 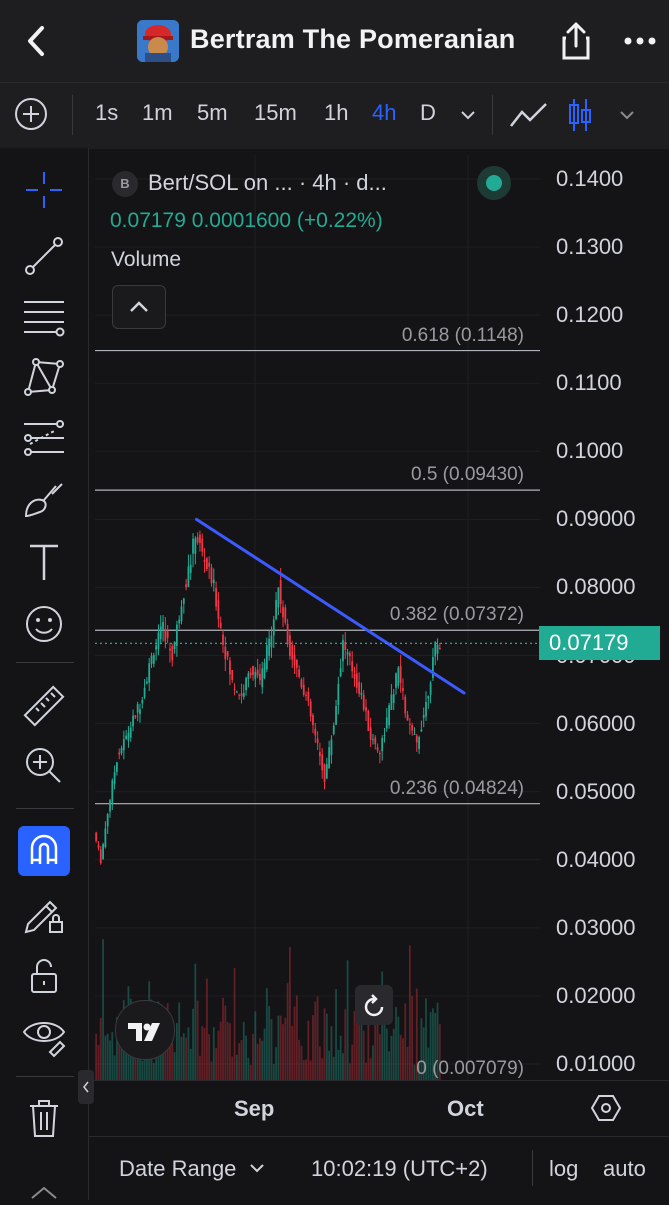 What do you see at coordinates (44, 438) in the screenshot?
I see `forecasting-tool` at bounding box center [44, 438].